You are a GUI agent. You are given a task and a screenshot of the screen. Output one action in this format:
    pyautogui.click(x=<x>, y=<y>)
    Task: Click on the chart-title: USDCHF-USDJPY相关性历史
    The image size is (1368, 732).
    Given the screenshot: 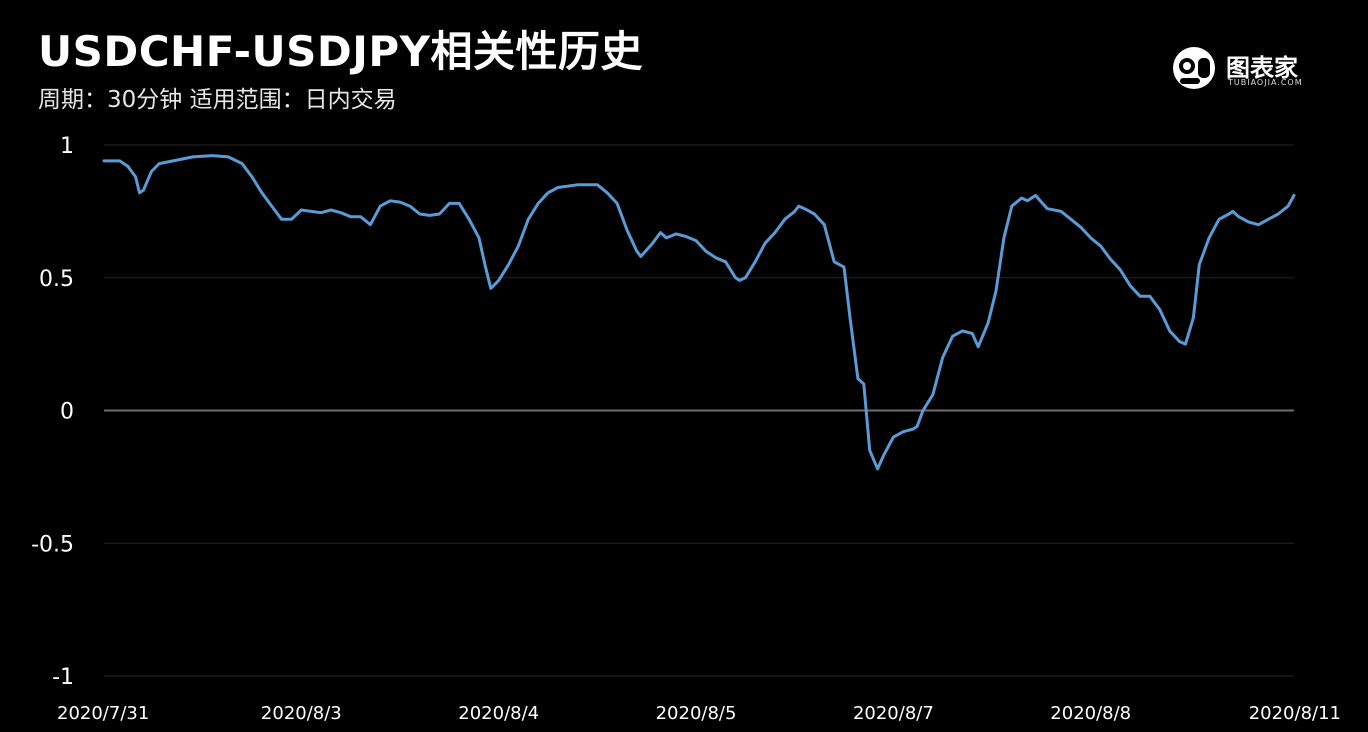 What is the action you would take?
    pyautogui.click(x=341, y=51)
    